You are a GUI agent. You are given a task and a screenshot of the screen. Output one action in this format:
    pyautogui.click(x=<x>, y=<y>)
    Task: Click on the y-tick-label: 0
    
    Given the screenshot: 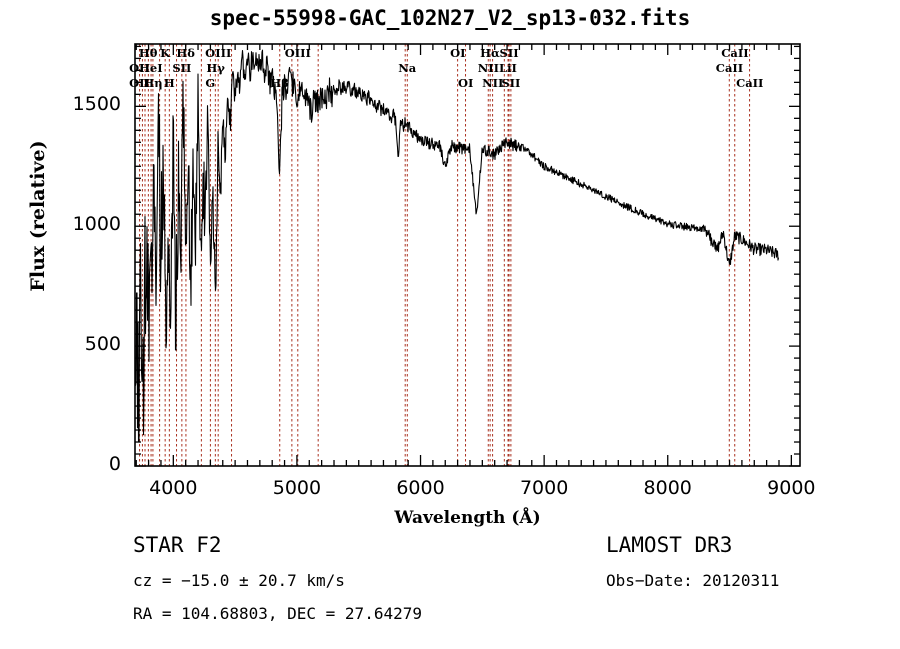 What is the action you would take?
    pyautogui.click(x=114, y=464)
    